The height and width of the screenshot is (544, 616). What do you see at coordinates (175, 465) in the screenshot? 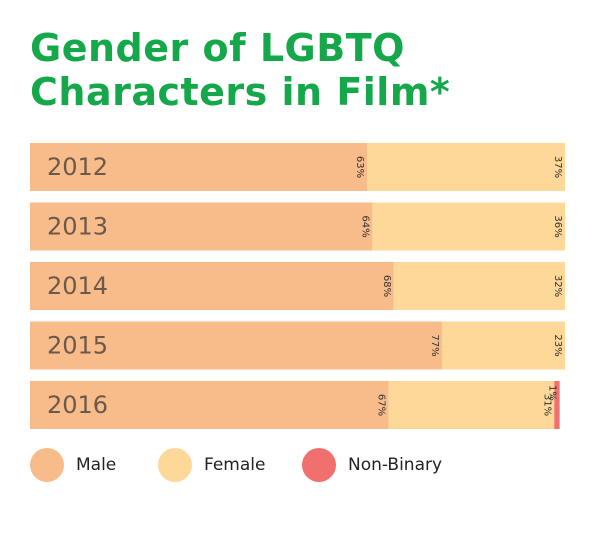
I see `legend-swatch-female` at bounding box center [175, 465].